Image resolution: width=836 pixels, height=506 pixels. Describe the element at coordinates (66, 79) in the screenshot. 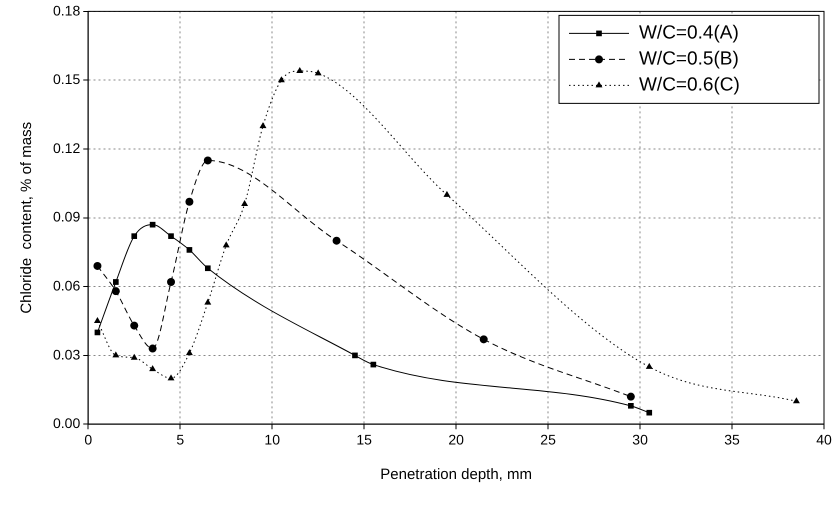

I see `y-tick-label: 0.15` at that location.